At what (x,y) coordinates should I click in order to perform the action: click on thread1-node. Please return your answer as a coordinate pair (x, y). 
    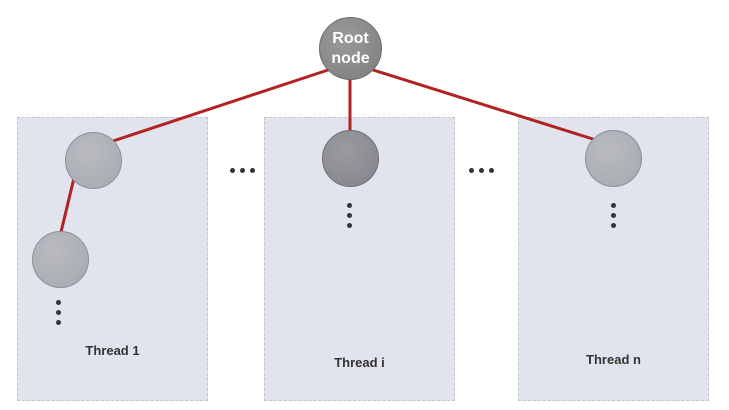
    Looking at the image, I should click on (93, 160).